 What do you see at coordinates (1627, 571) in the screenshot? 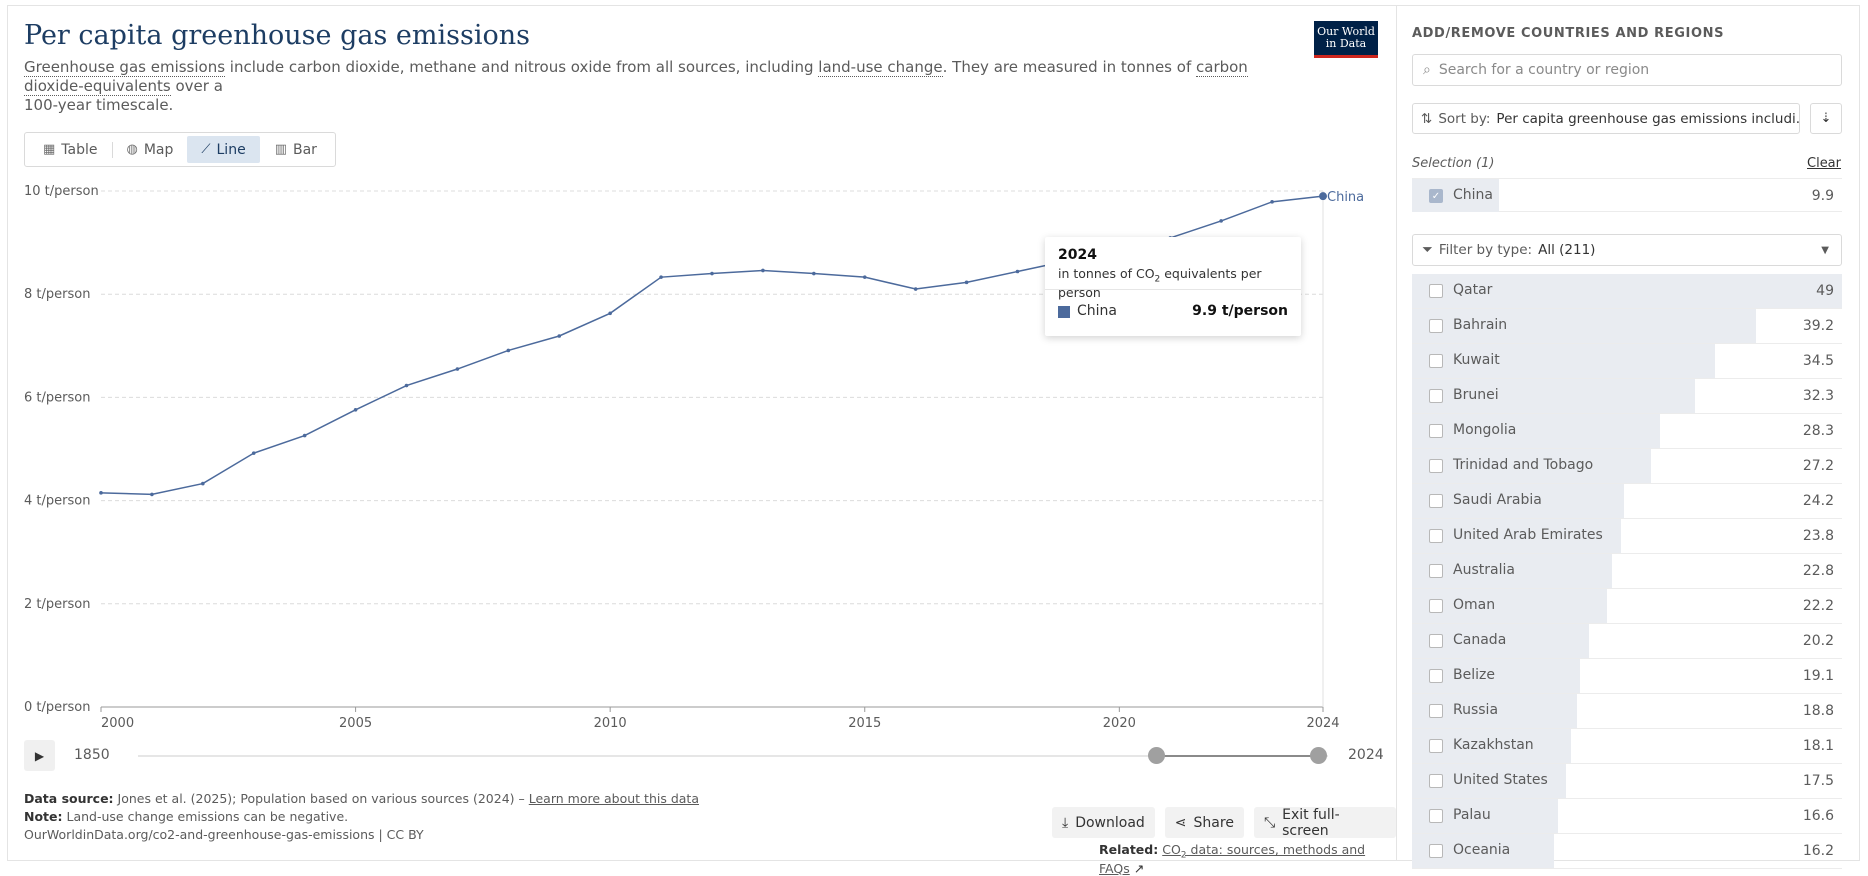
I see `list-item: Australia 22.8` at bounding box center [1627, 571].